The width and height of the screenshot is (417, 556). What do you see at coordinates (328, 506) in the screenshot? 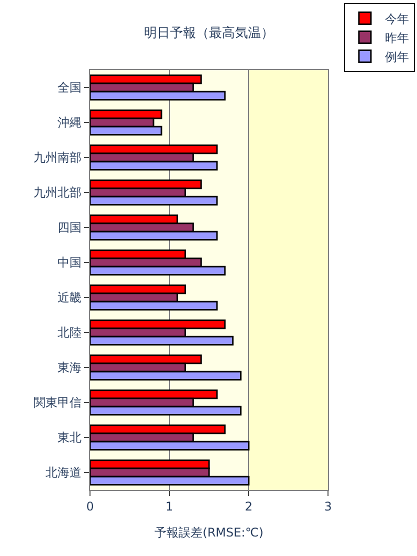
I see `x-tick-label: 3` at bounding box center [328, 506].